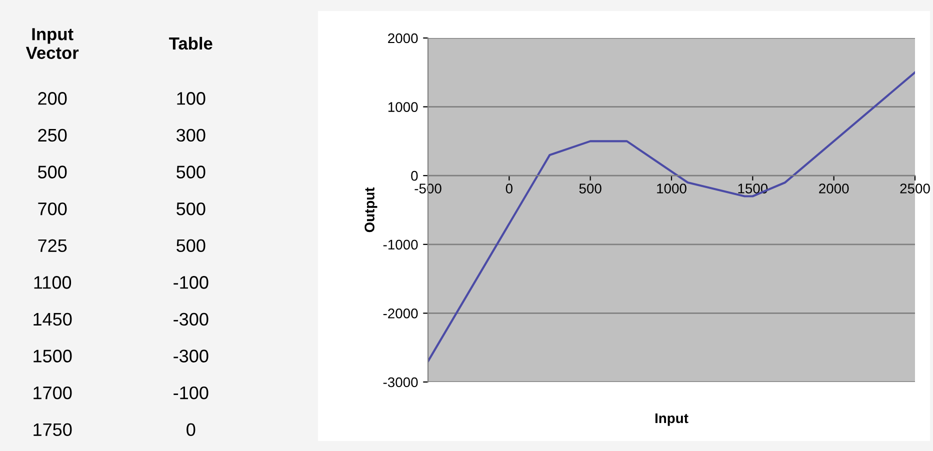 Image resolution: width=933 pixels, height=451 pixels. What do you see at coordinates (53, 429) in the screenshot?
I see `text: 1750` at bounding box center [53, 429].